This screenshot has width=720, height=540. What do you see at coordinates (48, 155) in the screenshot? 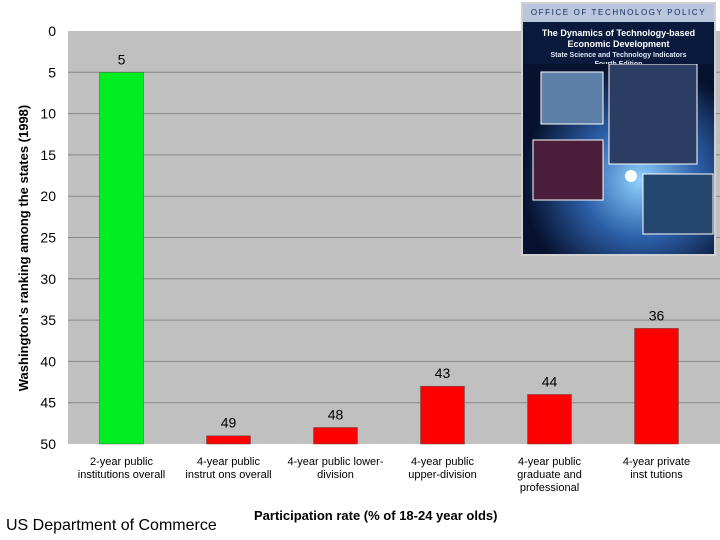
I see `y-tick-label: 15` at bounding box center [48, 155].